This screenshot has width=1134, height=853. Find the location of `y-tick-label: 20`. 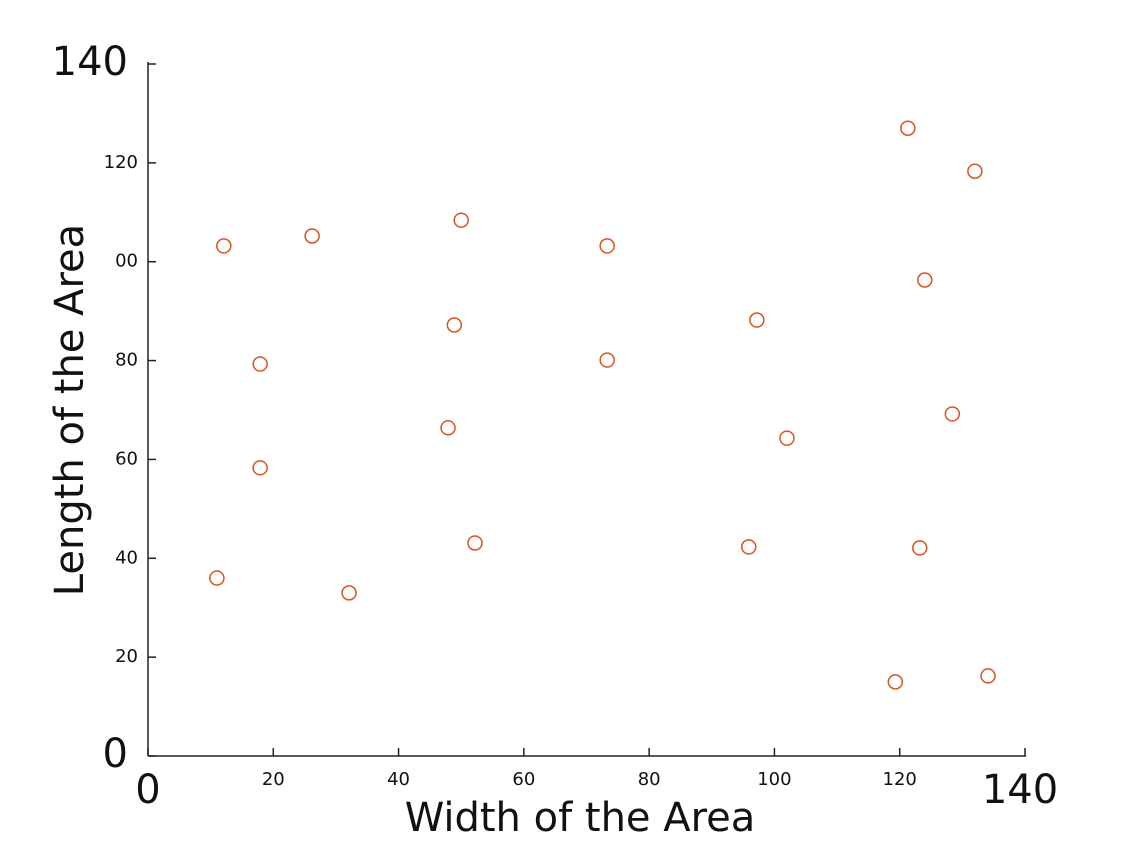

y-tick-label: 20 is located at coordinates (126, 656).